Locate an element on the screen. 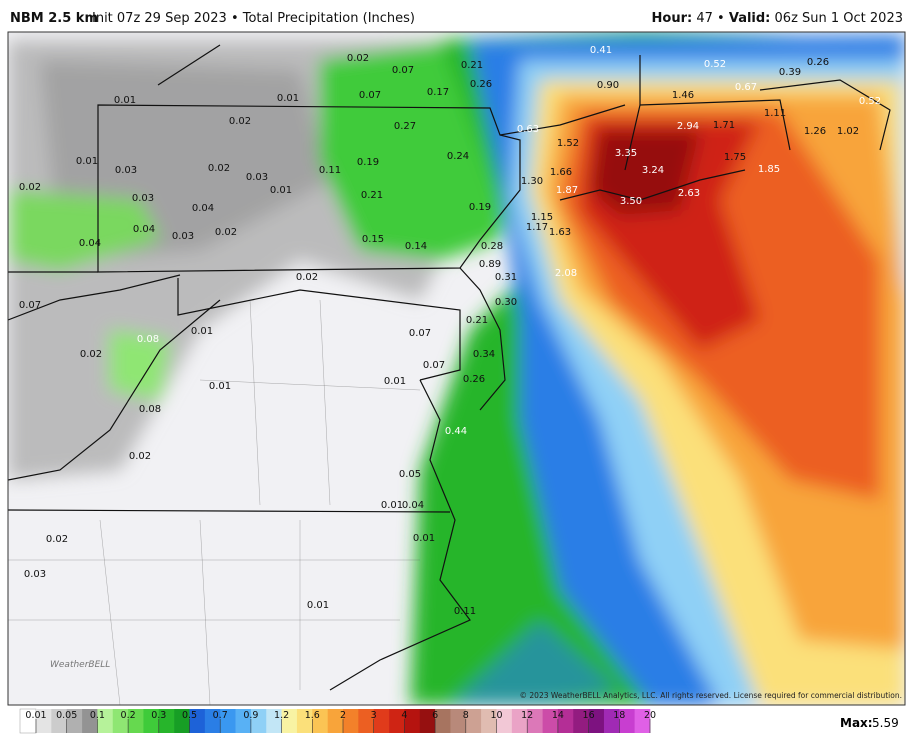  colorbar-tick-label: 12 is located at coordinates (527, 715).